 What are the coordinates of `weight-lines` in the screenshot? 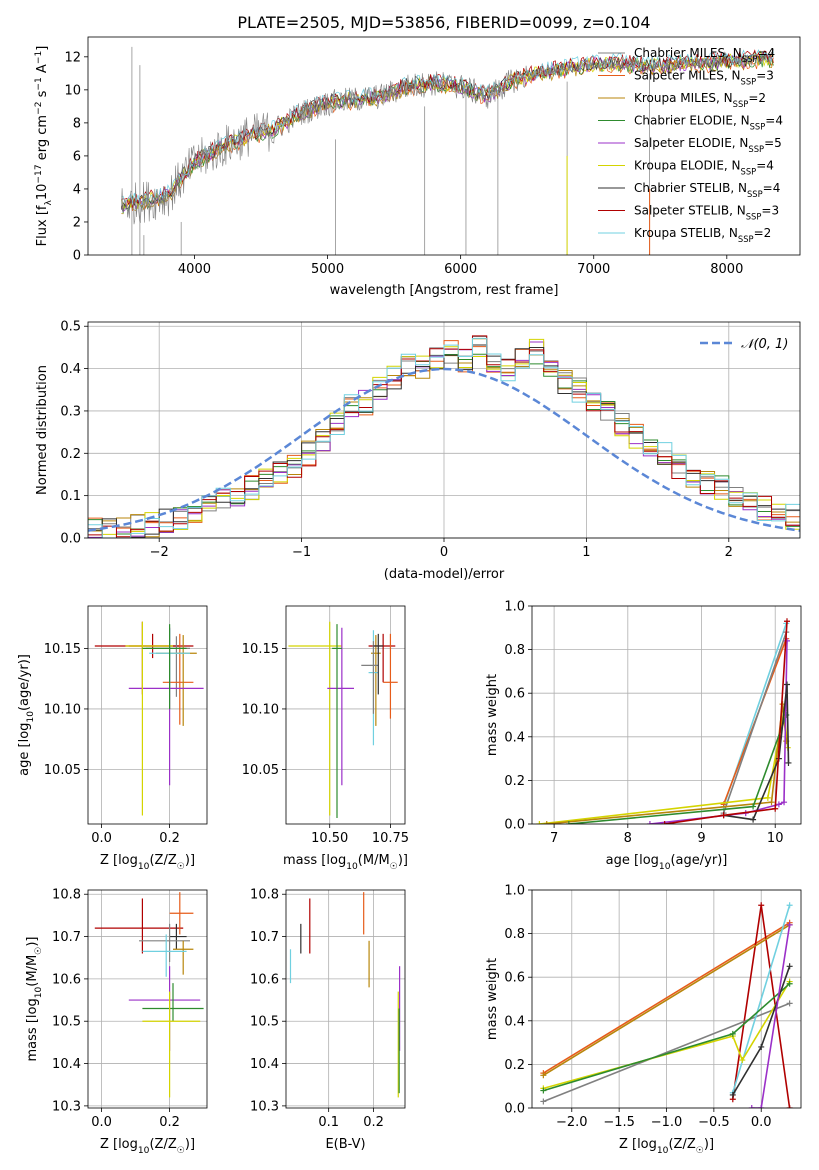 It's located at (664, 721).